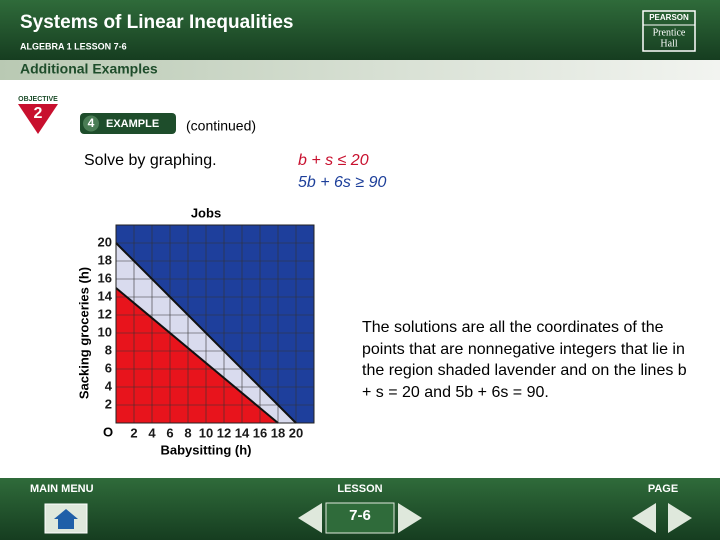 This screenshot has height=540, width=720. I want to click on home-button, so click(66, 518).